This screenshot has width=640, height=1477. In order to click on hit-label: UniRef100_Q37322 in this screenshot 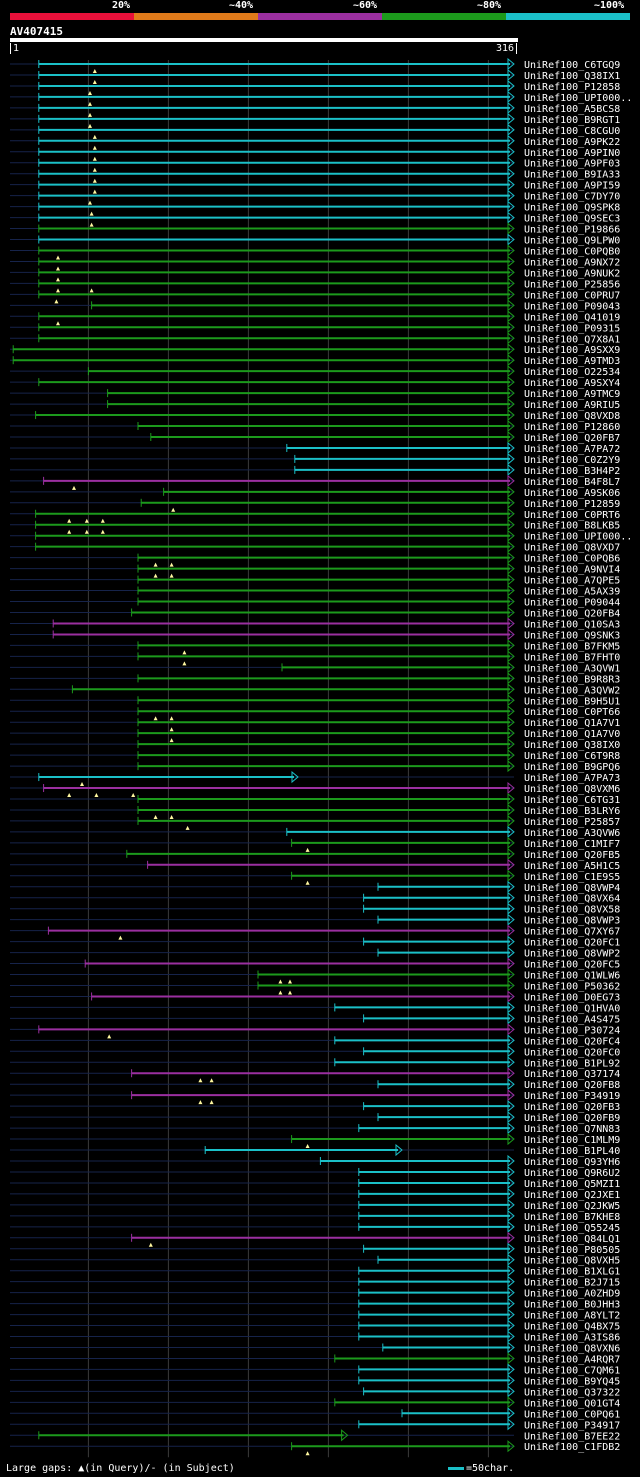, I will do `click(572, 1392)`.